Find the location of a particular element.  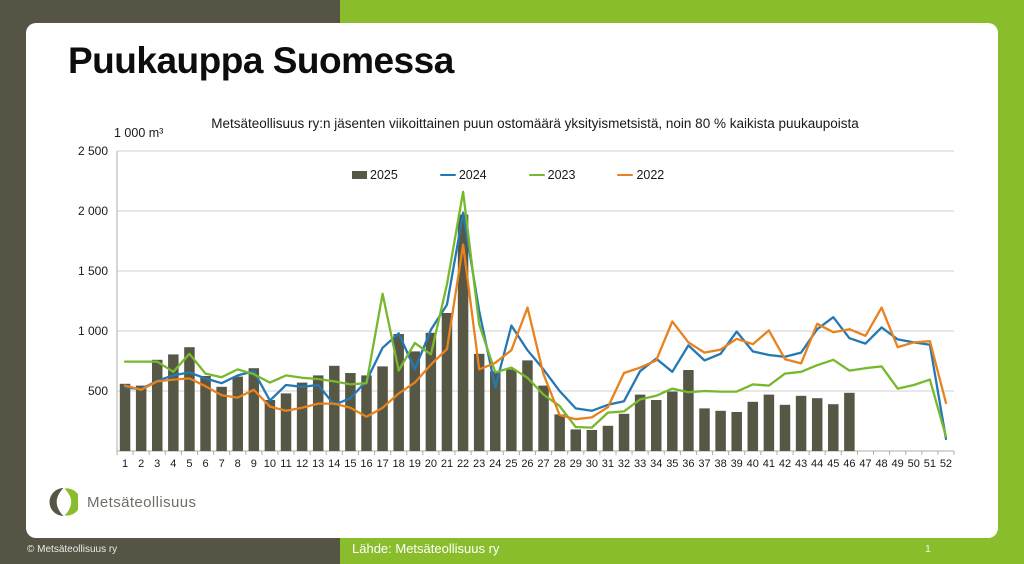

x-tick-label: 6 is located at coordinates (205, 464).